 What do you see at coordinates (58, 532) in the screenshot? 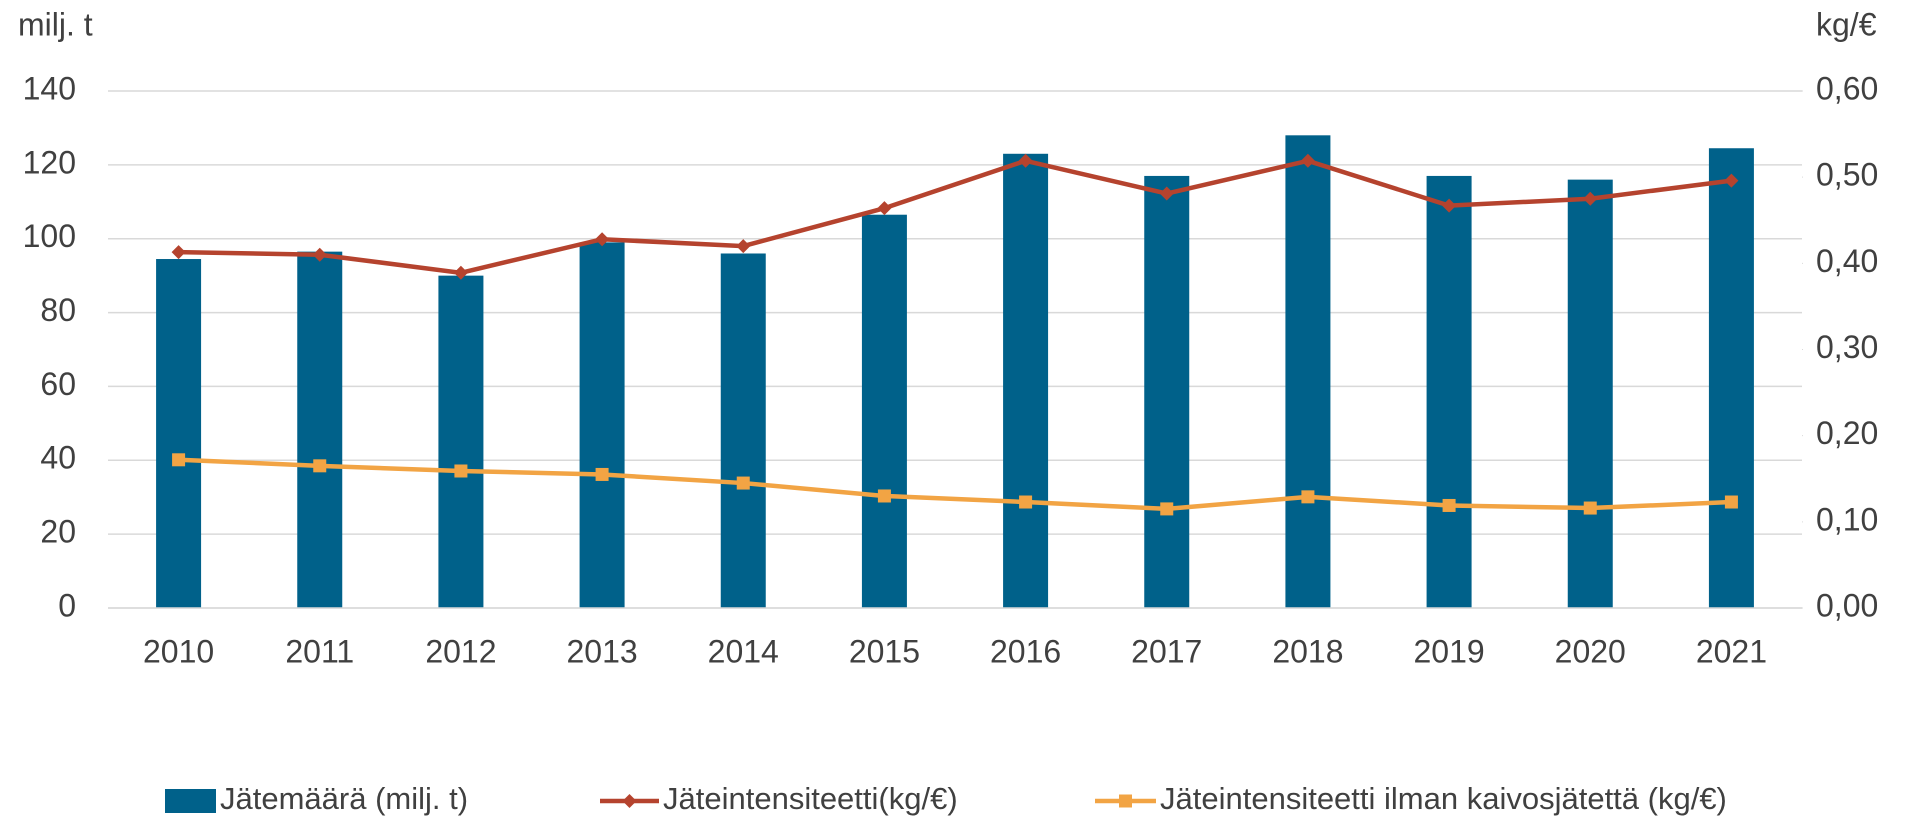
I see `y-tick-label: 20` at bounding box center [58, 532].